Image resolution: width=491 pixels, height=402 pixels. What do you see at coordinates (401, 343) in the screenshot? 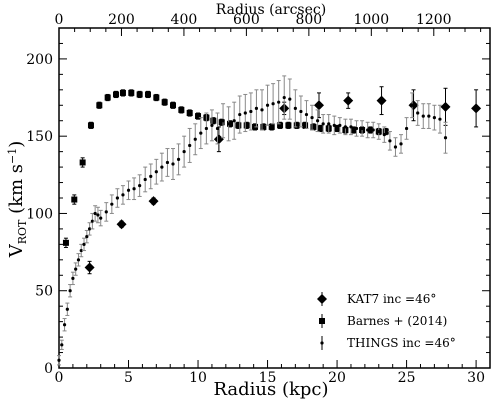
I see `legend-label: THINGS inc =46°` at bounding box center [401, 343].